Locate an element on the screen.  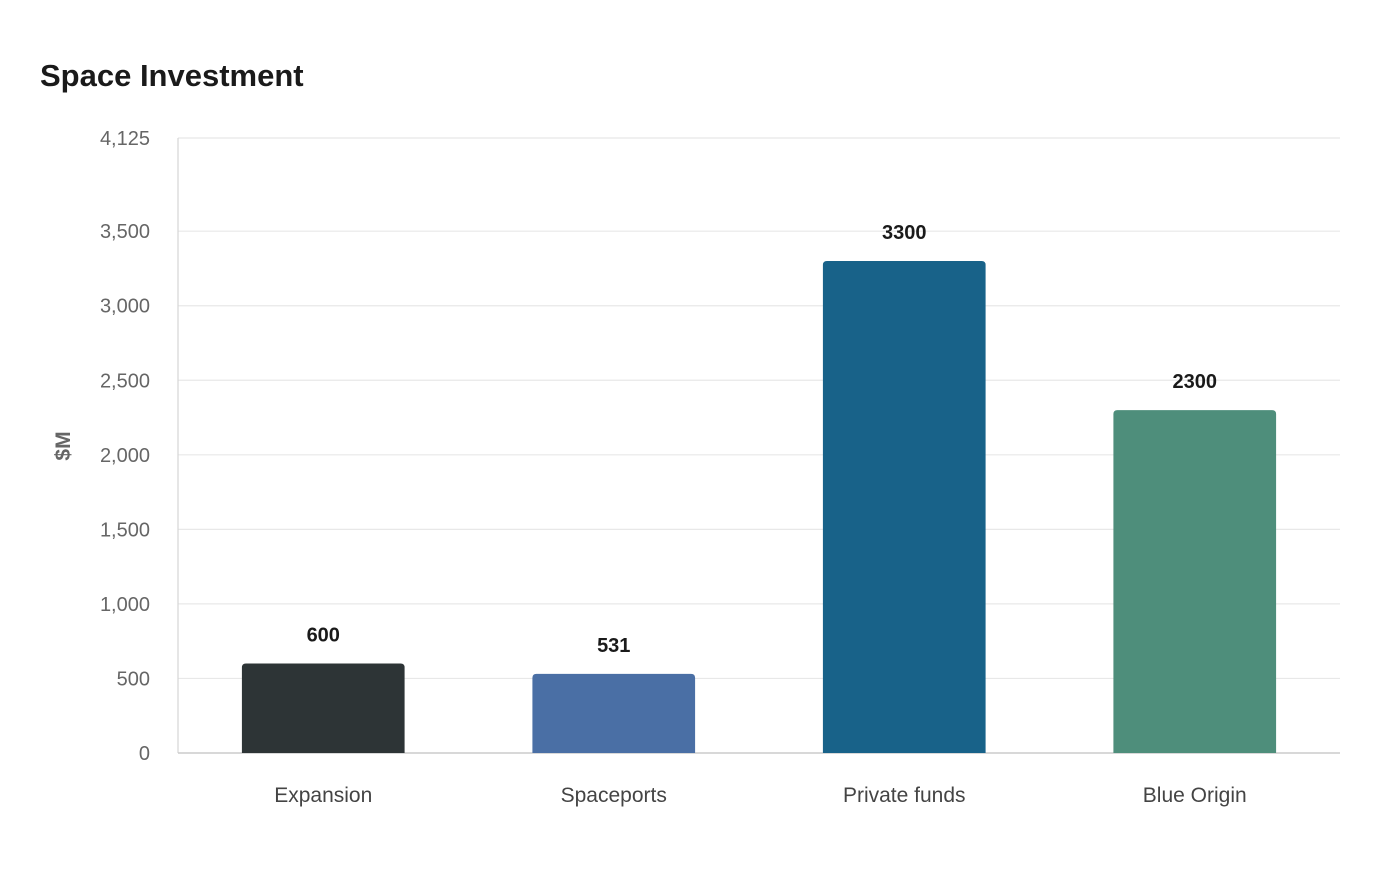
x-tick-label: Spaceports is located at coordinates (614, 795).